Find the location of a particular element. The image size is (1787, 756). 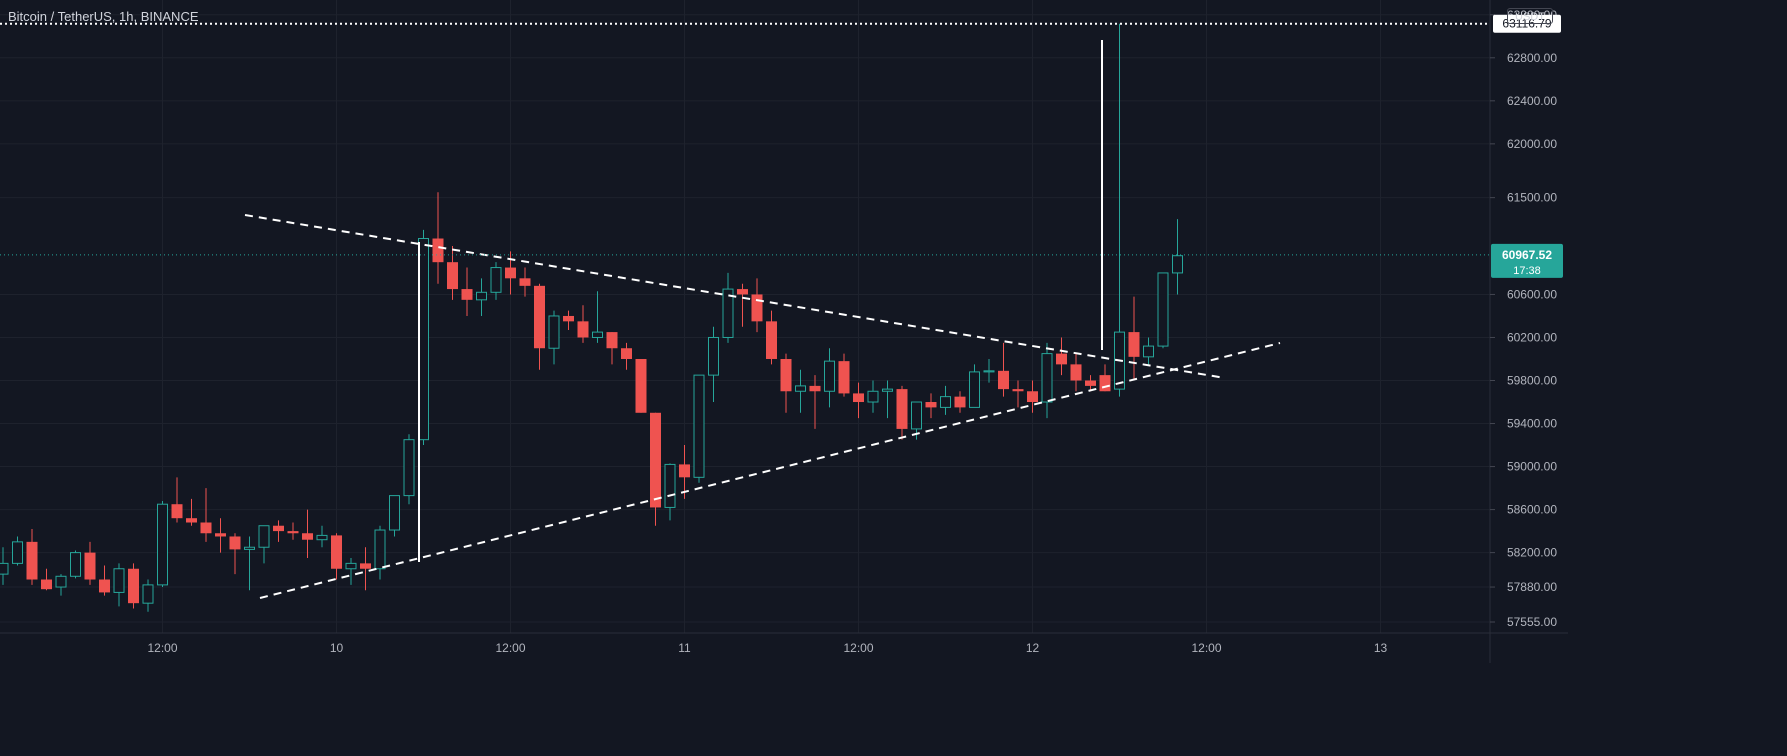

x-axis-labels: 12:00 10 12:00 11 12:00 12 12:00 13 is located at coordinates (767, 648).